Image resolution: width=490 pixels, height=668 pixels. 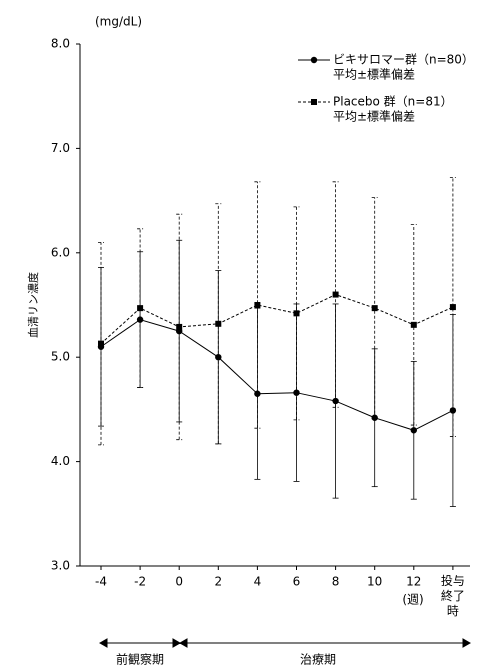 I want to click on x-tick-label: 10, so click(x=374, y=582).